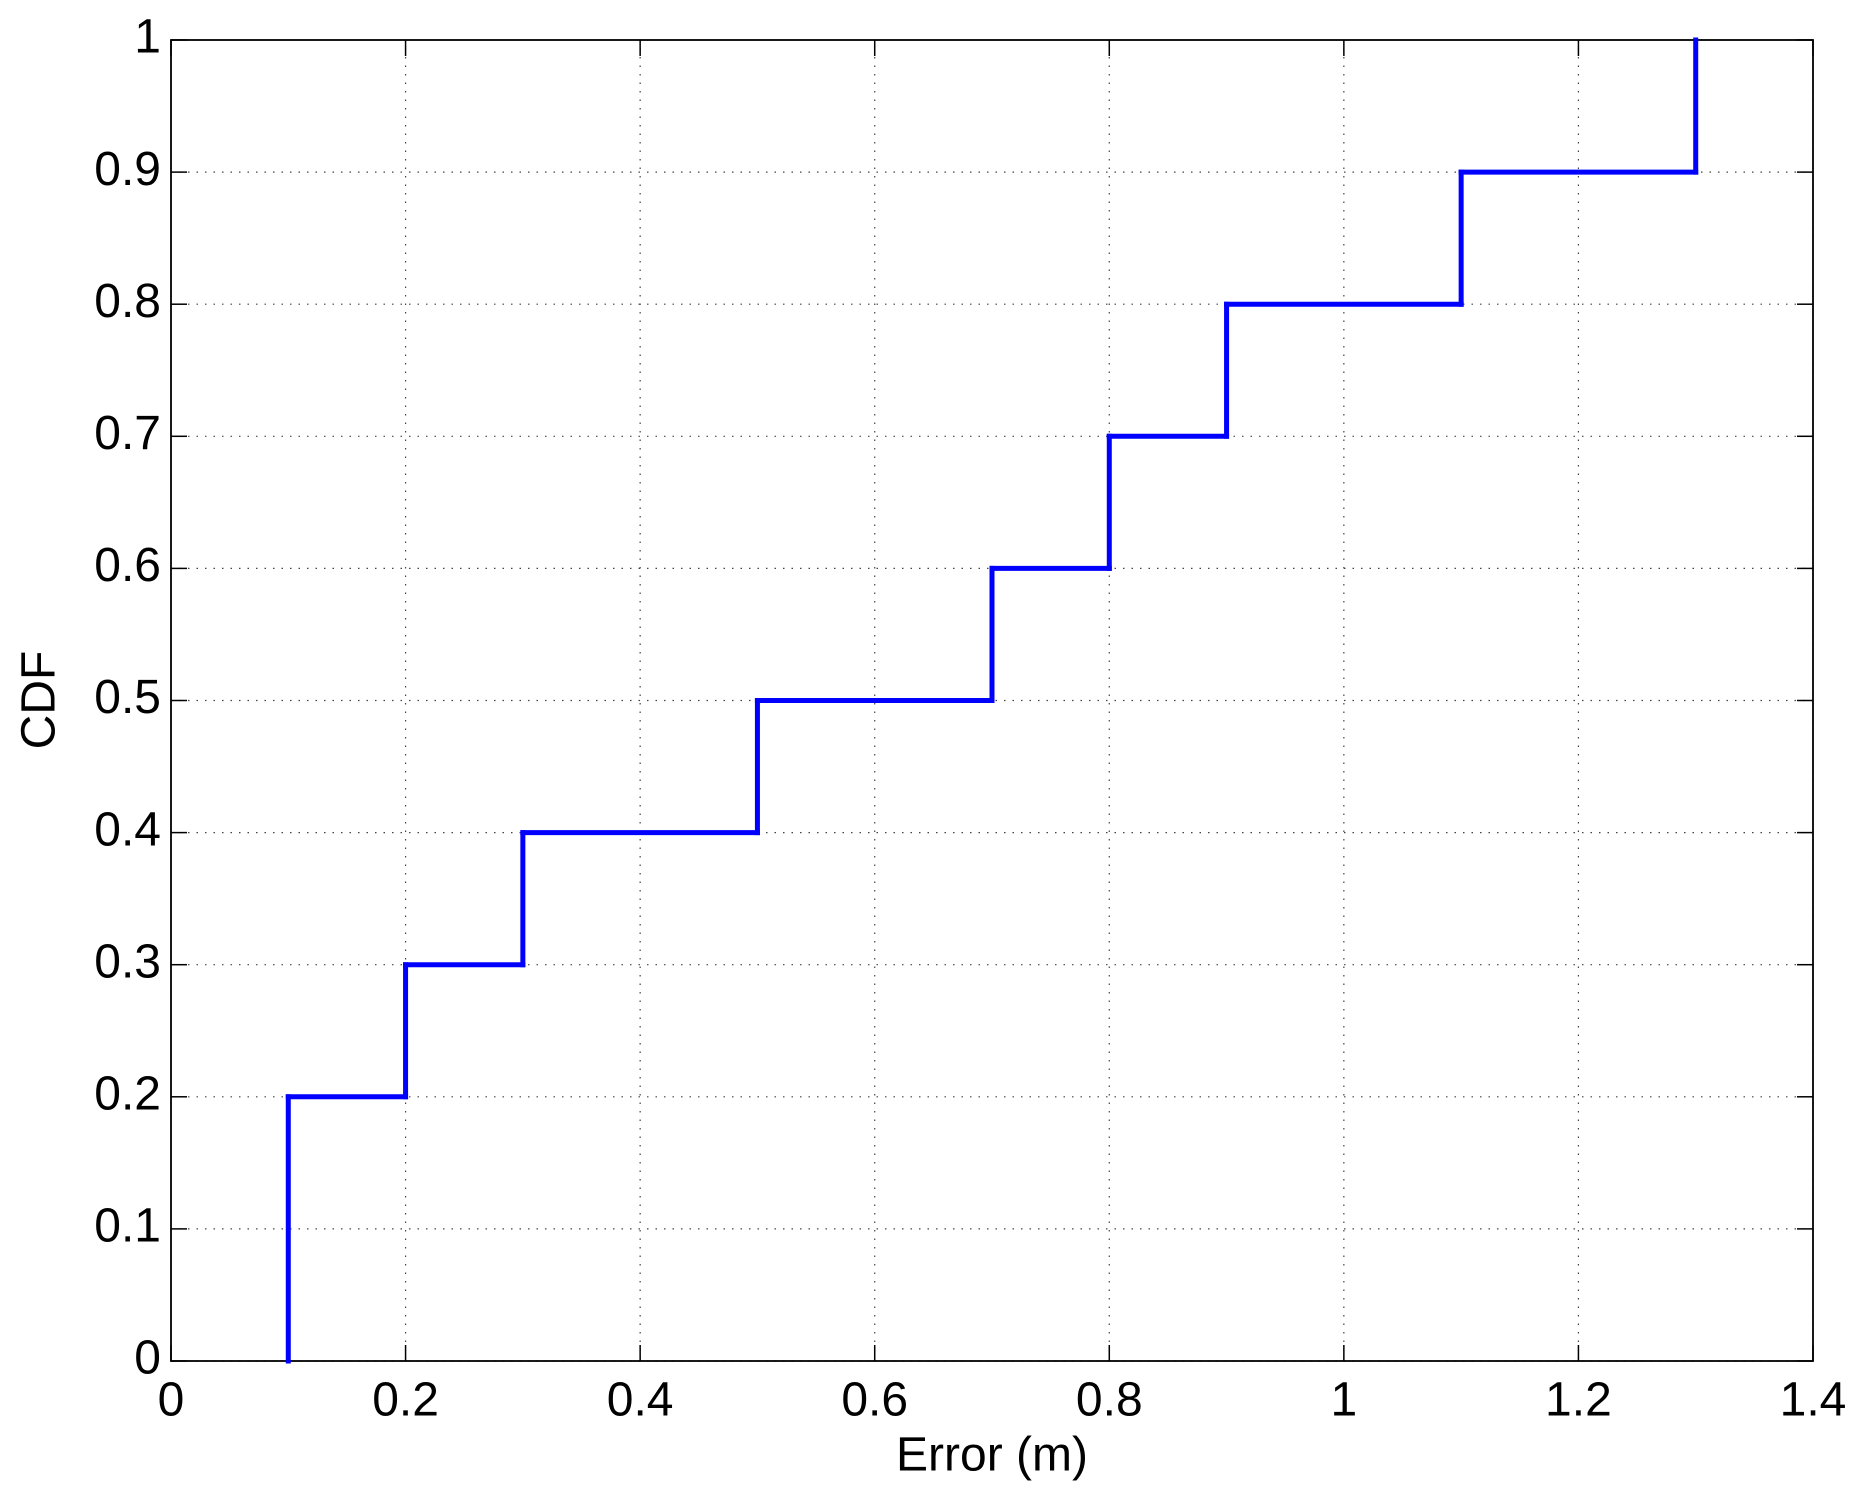  Describe the element at coordinates (127, 169) in the screenshot. I see `y-tick-label: 0.9` at that location.